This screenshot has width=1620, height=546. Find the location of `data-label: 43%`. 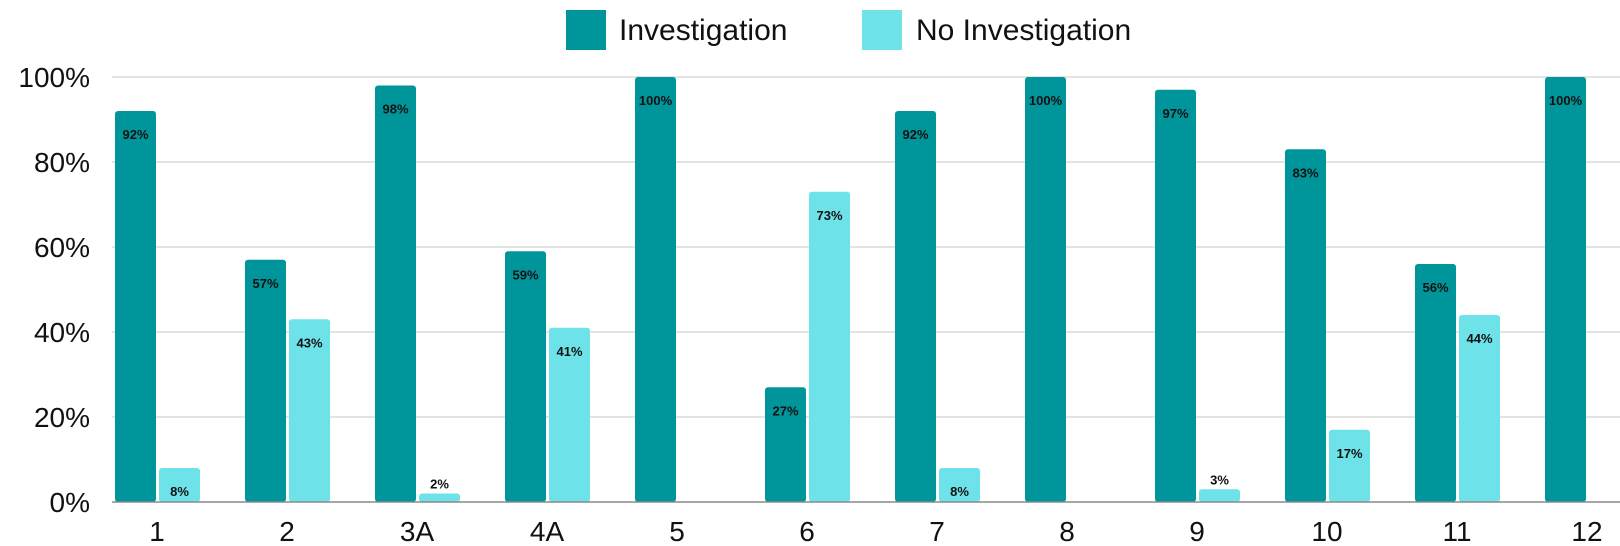

data-label: 43% is located at coordinates (309, 342).